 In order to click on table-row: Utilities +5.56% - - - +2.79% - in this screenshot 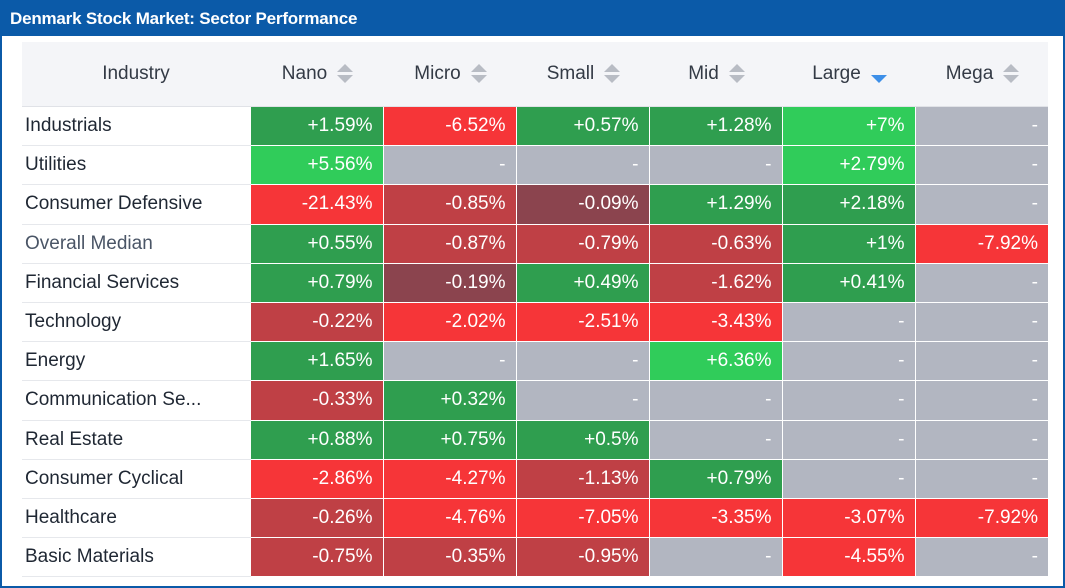, I will do `click(535, 165)`.